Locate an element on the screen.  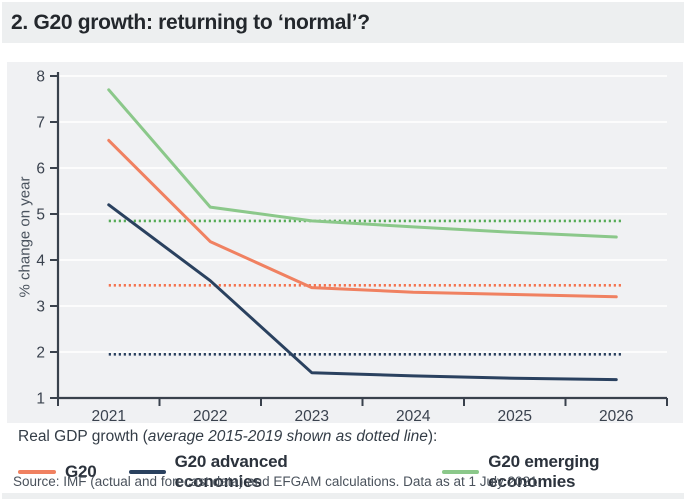
y-tick-label: 5 is located at coordinates (40, 215).